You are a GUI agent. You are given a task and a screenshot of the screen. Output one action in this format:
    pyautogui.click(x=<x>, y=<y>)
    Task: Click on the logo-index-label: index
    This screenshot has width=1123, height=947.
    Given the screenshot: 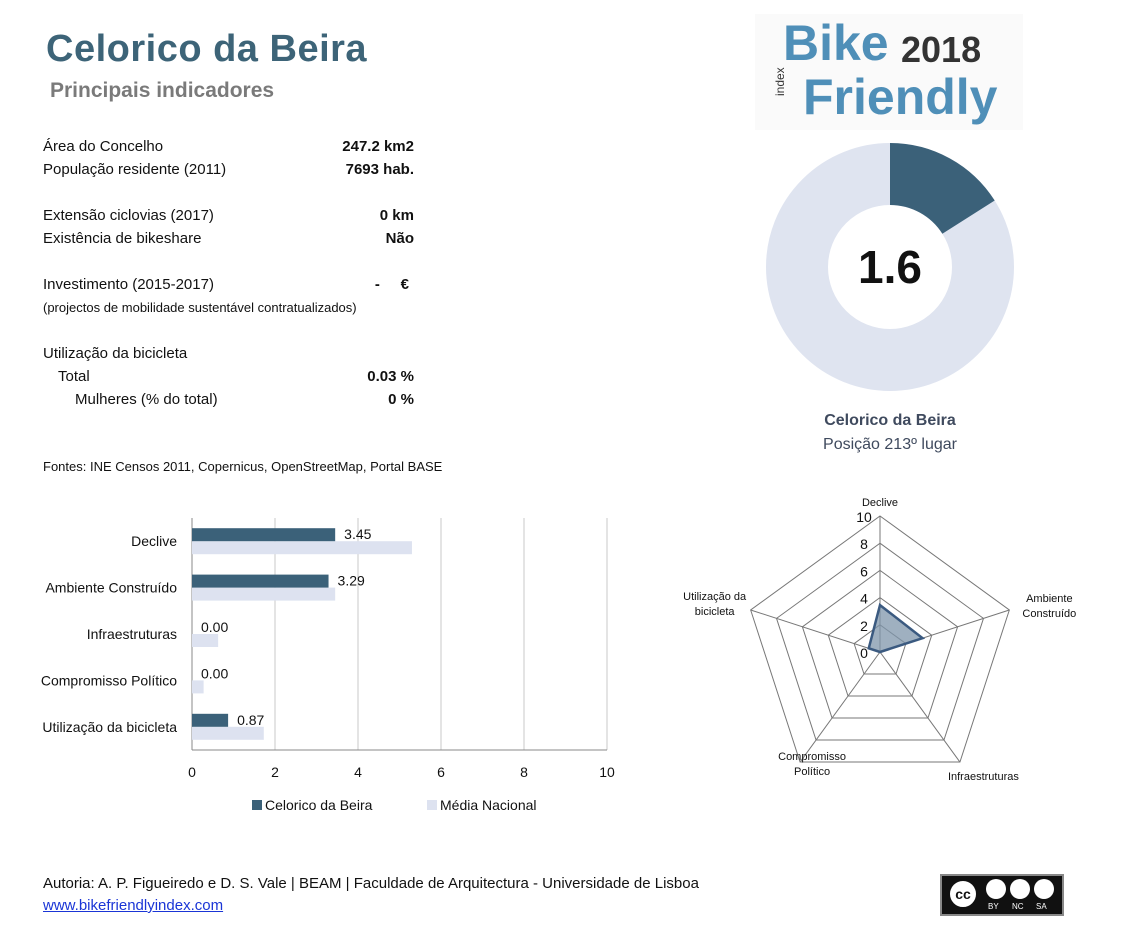 What is the action you would take?
    pyautogui.click(x=780, y=81)
    